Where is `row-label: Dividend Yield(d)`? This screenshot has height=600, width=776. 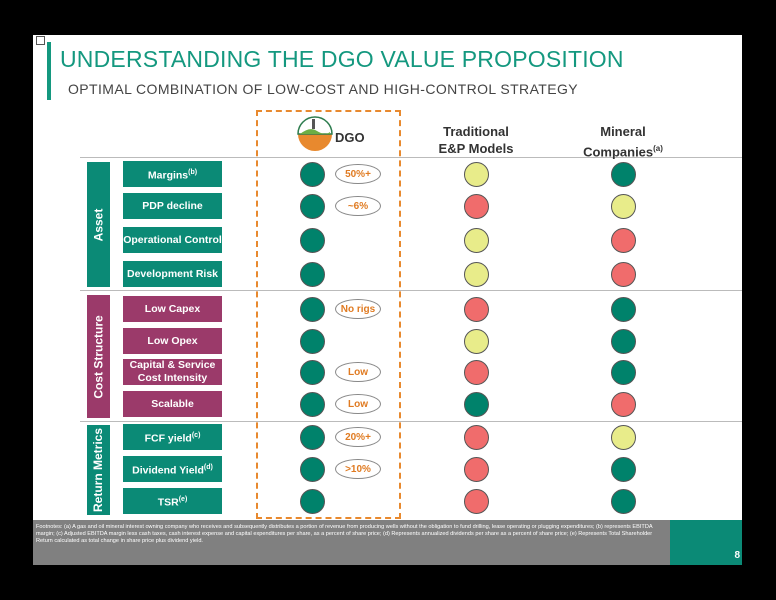 row-label: Dividend Yield(d) is located at coordinates (172, 469).